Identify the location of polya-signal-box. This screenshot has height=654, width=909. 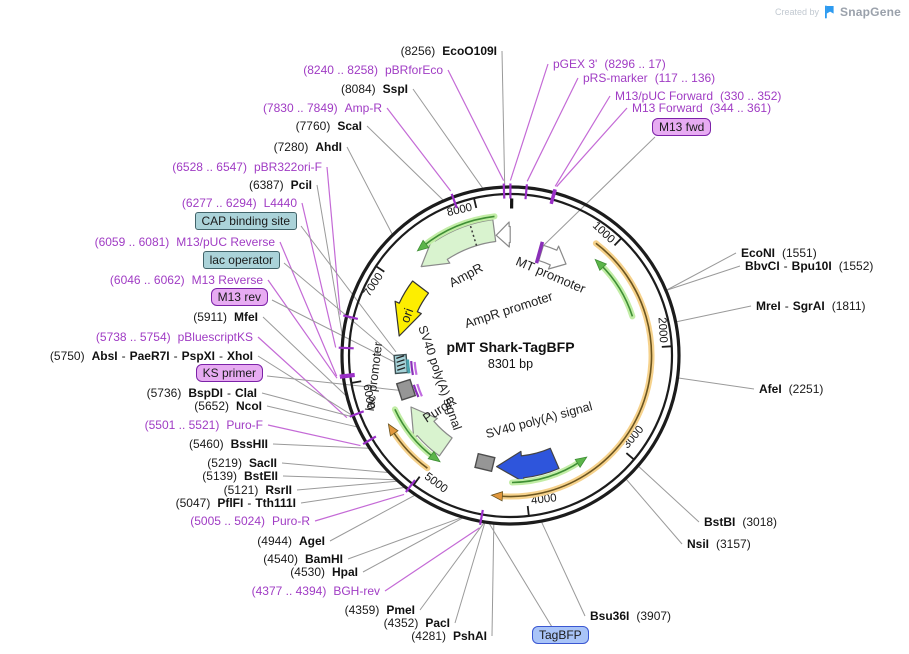
(406, 389).